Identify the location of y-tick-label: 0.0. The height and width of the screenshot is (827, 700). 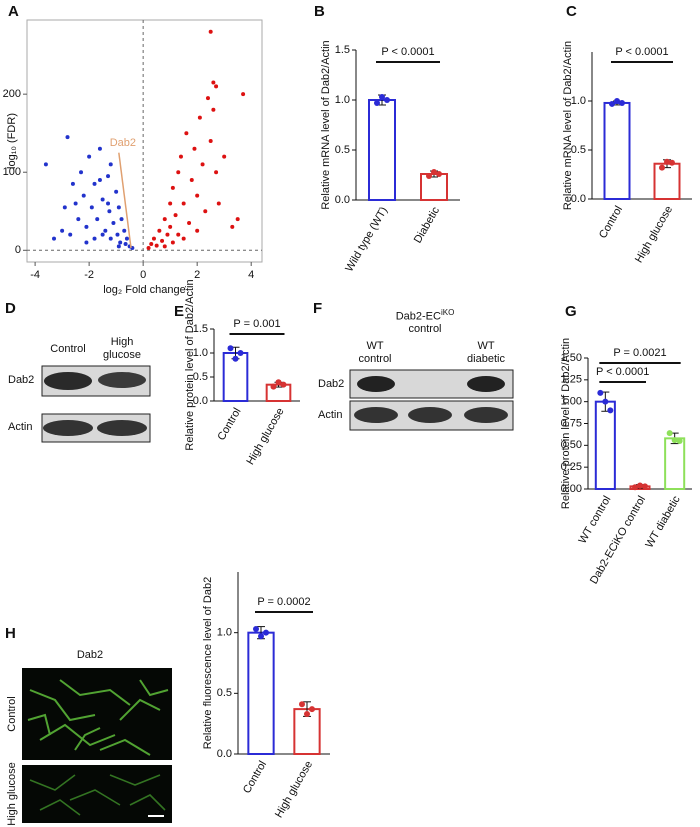
(342, 200).